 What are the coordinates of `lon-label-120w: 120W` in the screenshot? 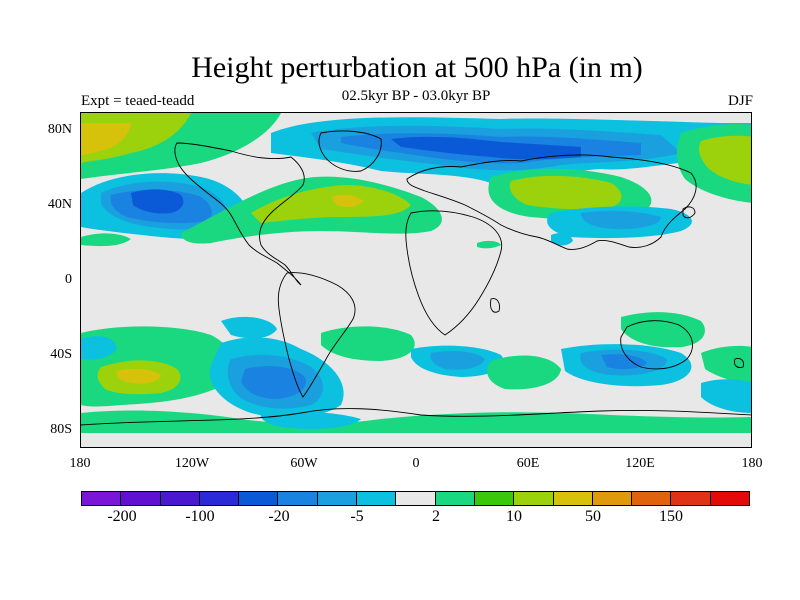 It's located at (192, 463).